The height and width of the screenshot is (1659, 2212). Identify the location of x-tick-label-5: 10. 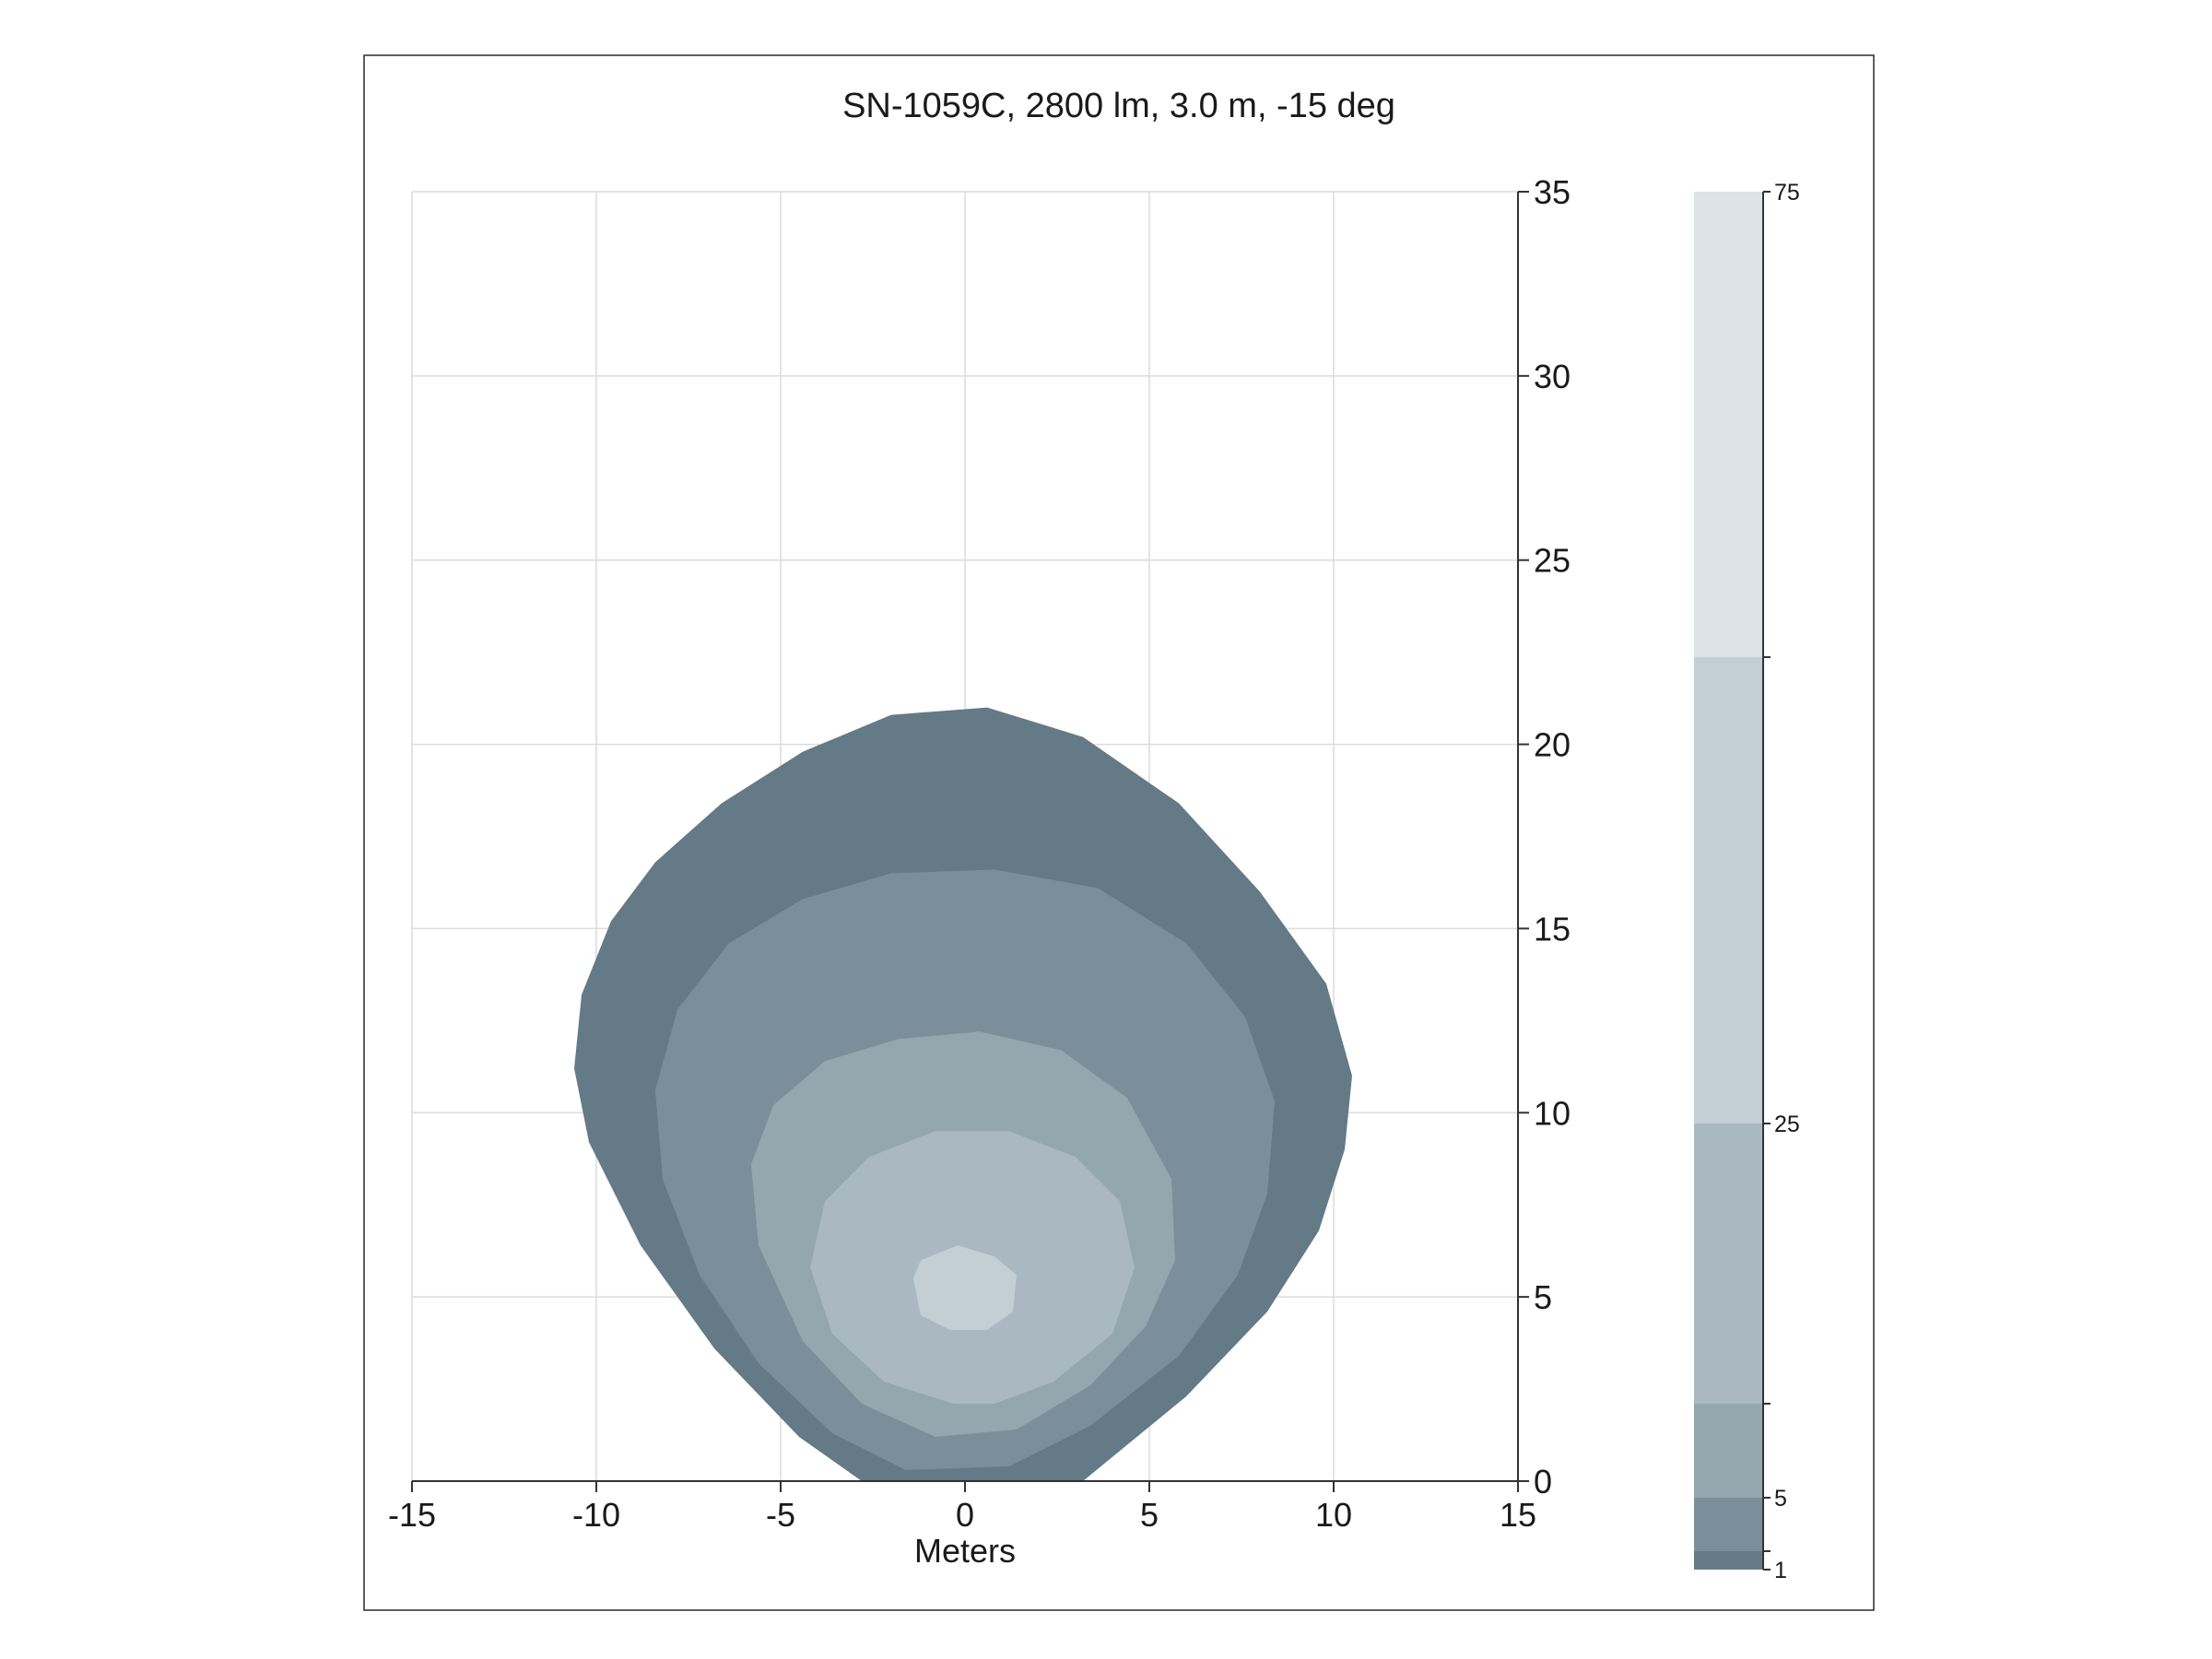
(1333, 1515).